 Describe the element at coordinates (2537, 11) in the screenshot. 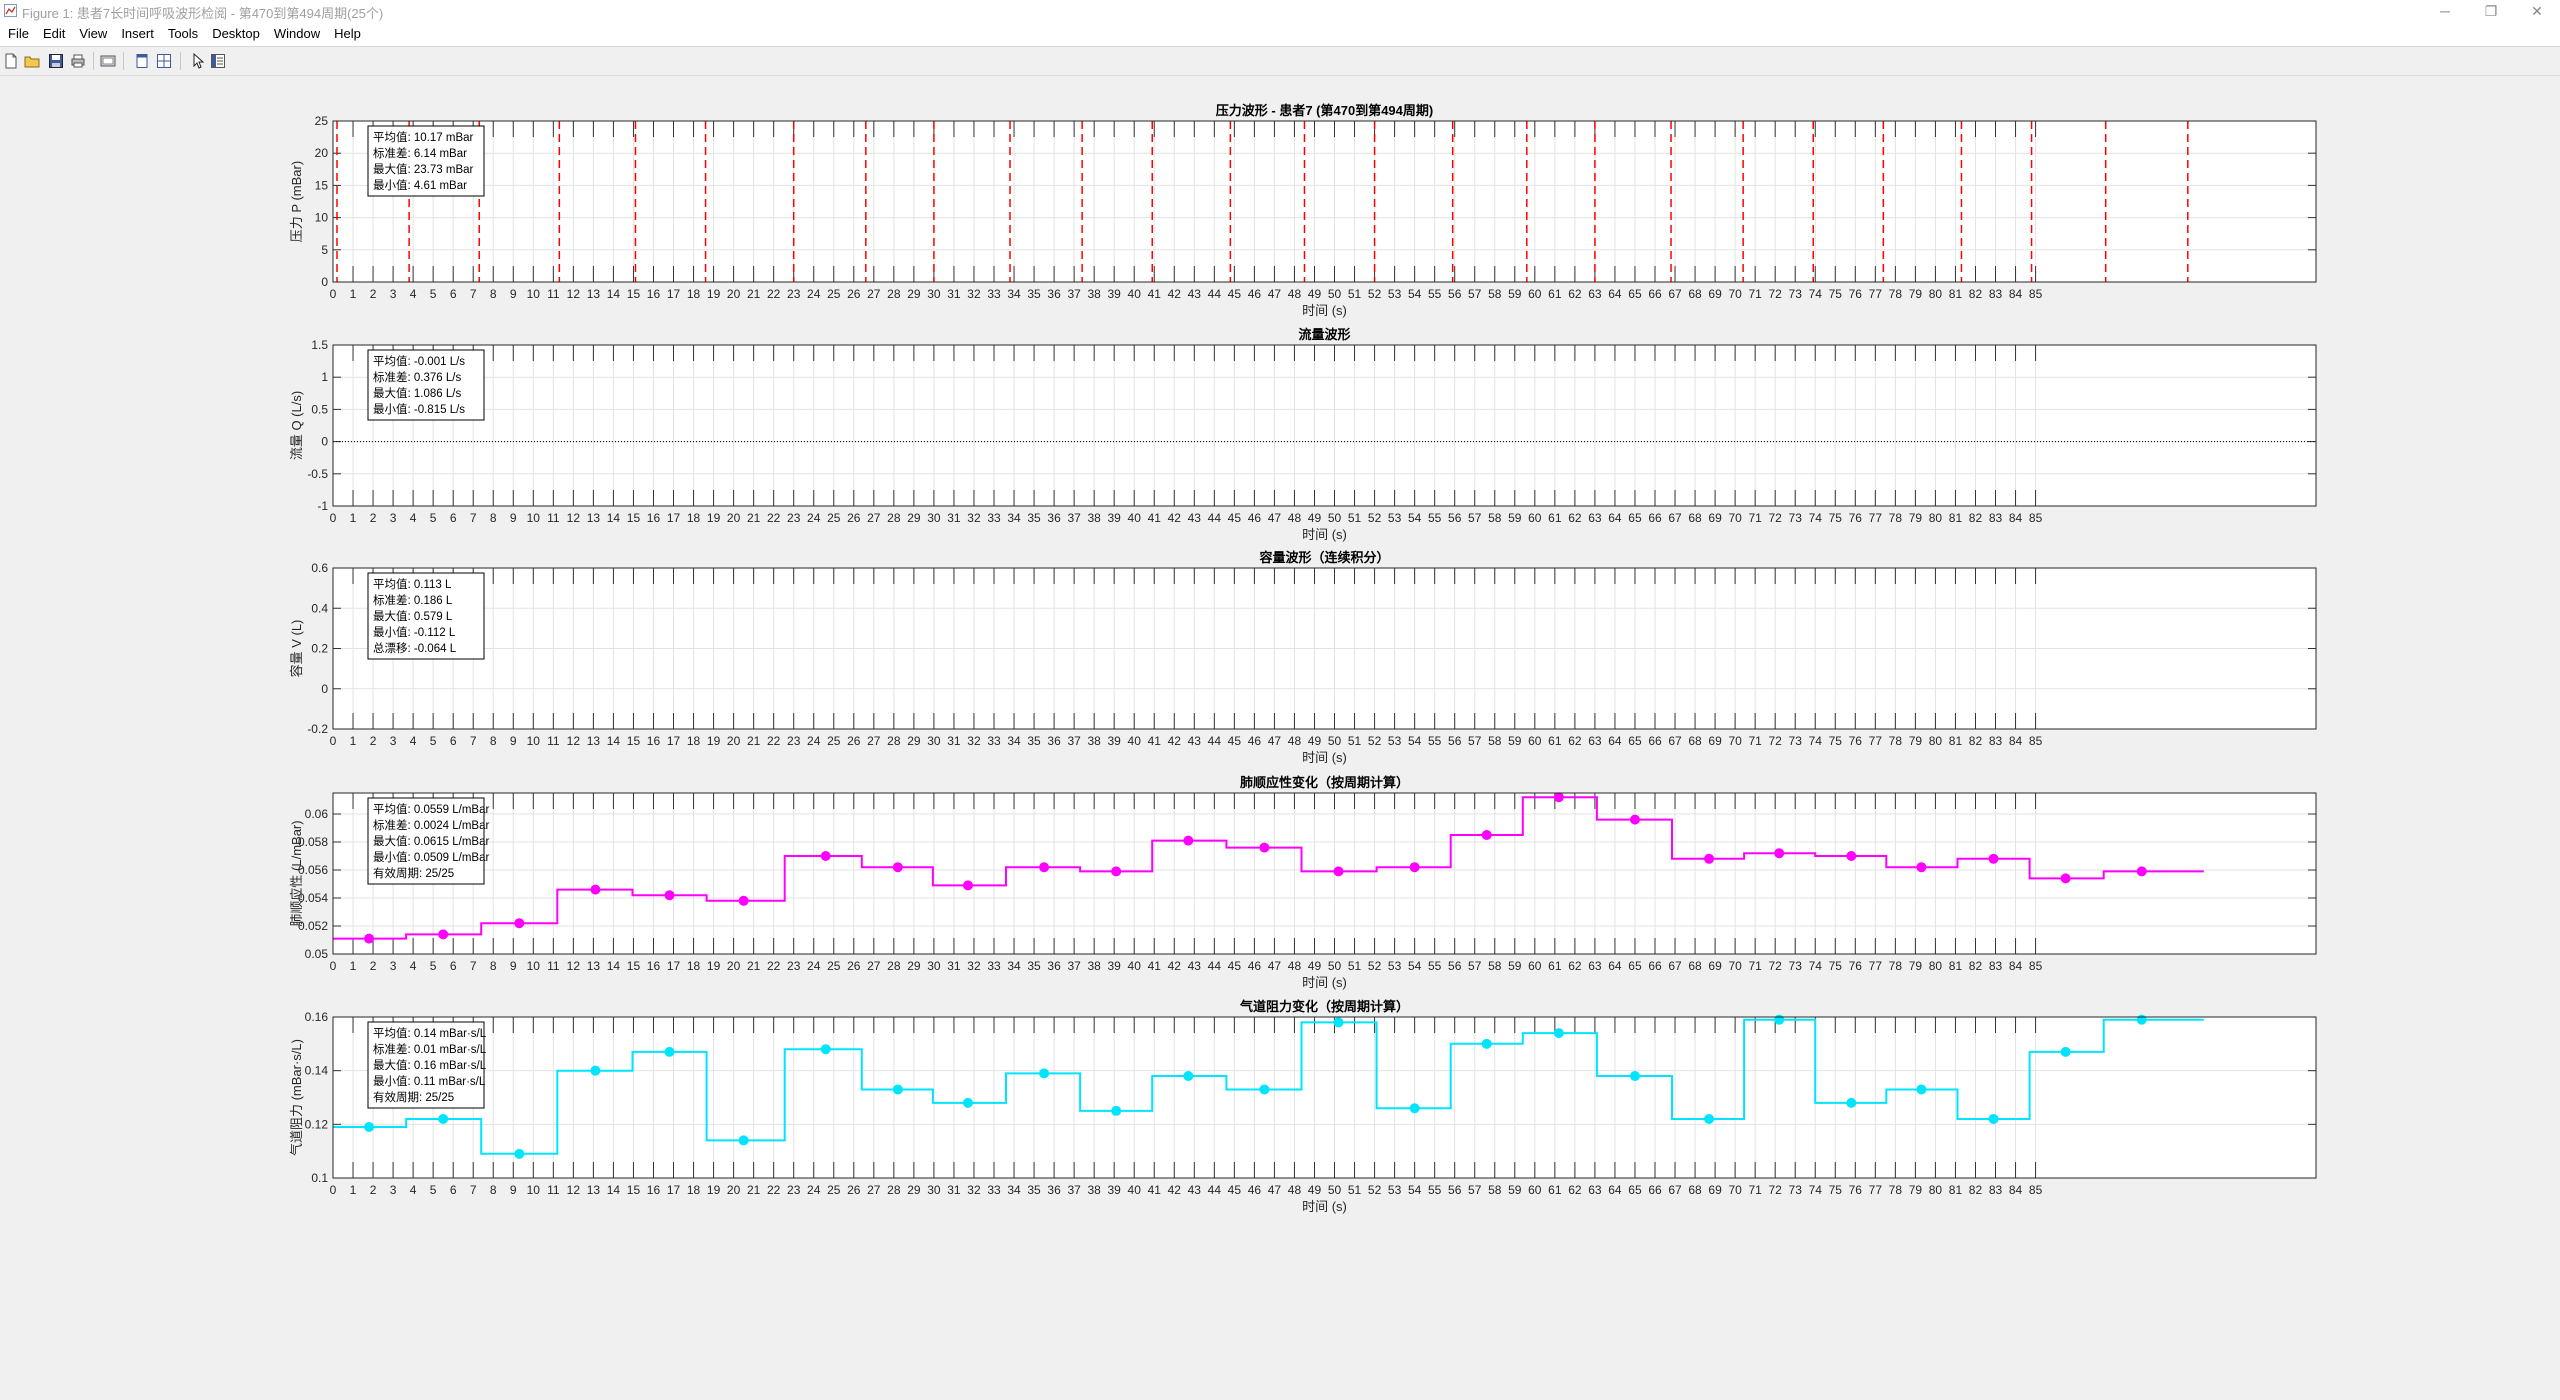

I see `close-icon: ✕` at that location.